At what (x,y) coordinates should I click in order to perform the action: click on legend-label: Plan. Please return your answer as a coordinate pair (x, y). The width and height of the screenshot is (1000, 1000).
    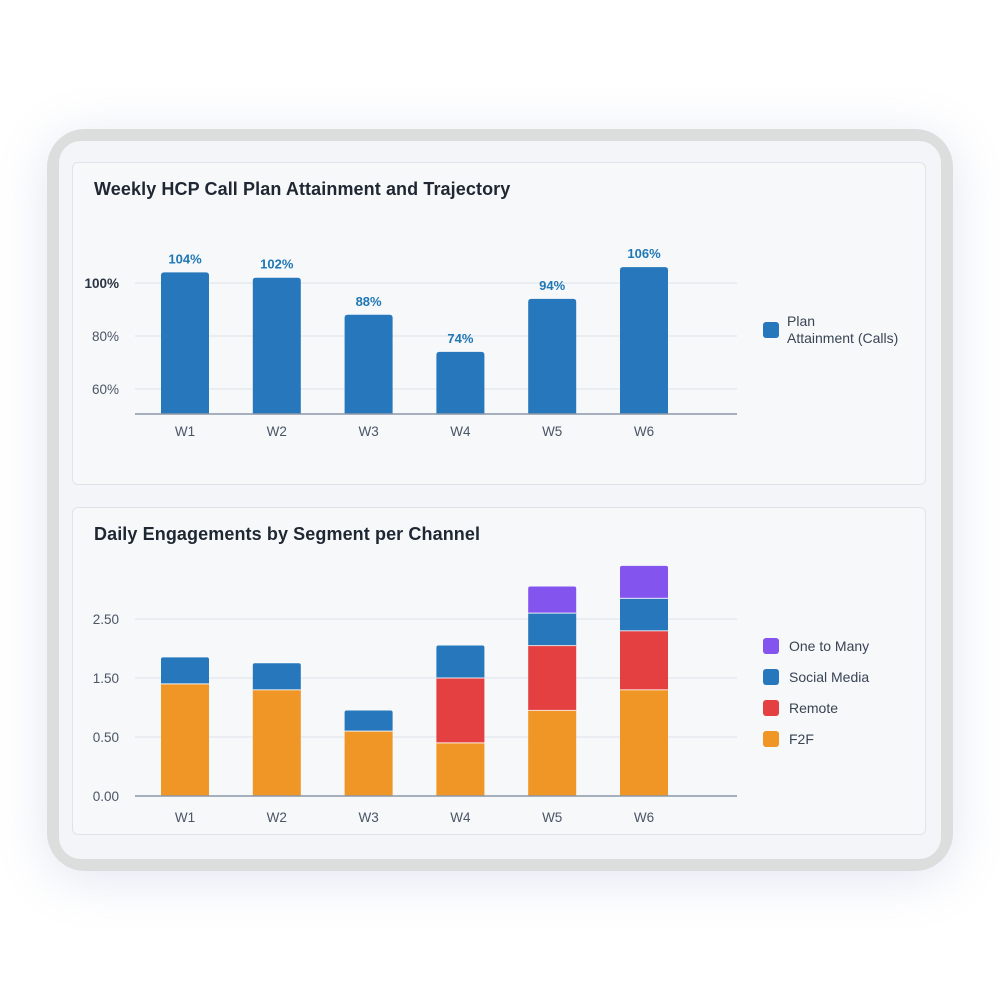
    Looking at the image, I should click on (801, 321).